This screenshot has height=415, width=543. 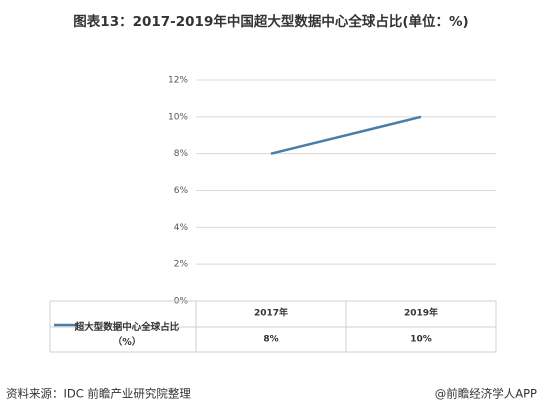 I want to click on y-tick-label: 12%, so click(x=178, y=81).